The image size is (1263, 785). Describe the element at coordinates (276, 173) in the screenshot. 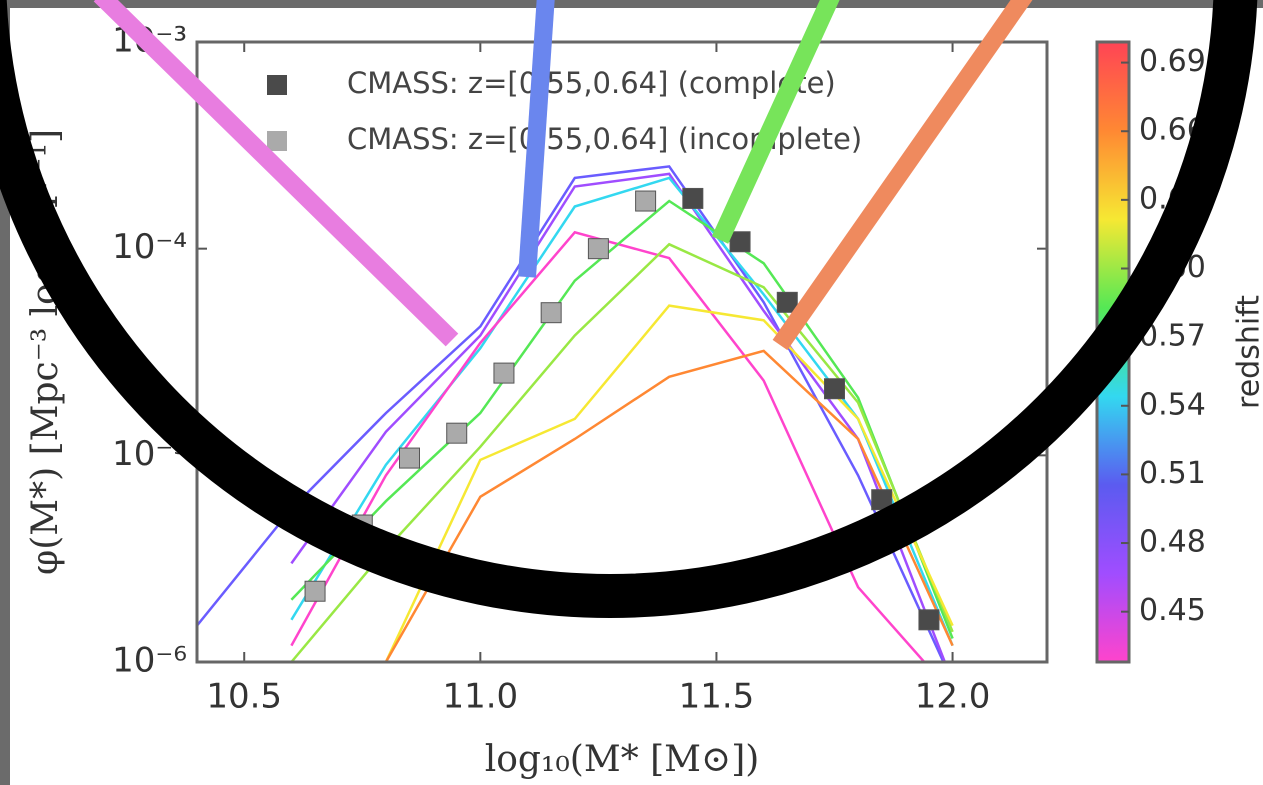

I see `pink-stroke` at that location.